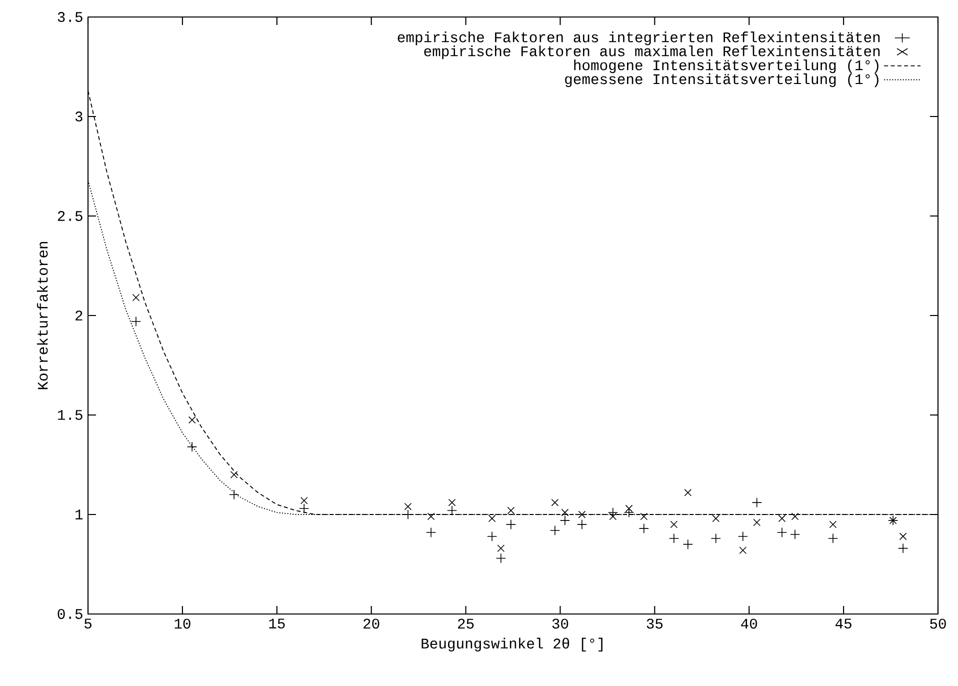  What do you see at coordinates (182, 623) in the screenshot?
I see `x-tick-label: 10` at bounding box center [182, 623].